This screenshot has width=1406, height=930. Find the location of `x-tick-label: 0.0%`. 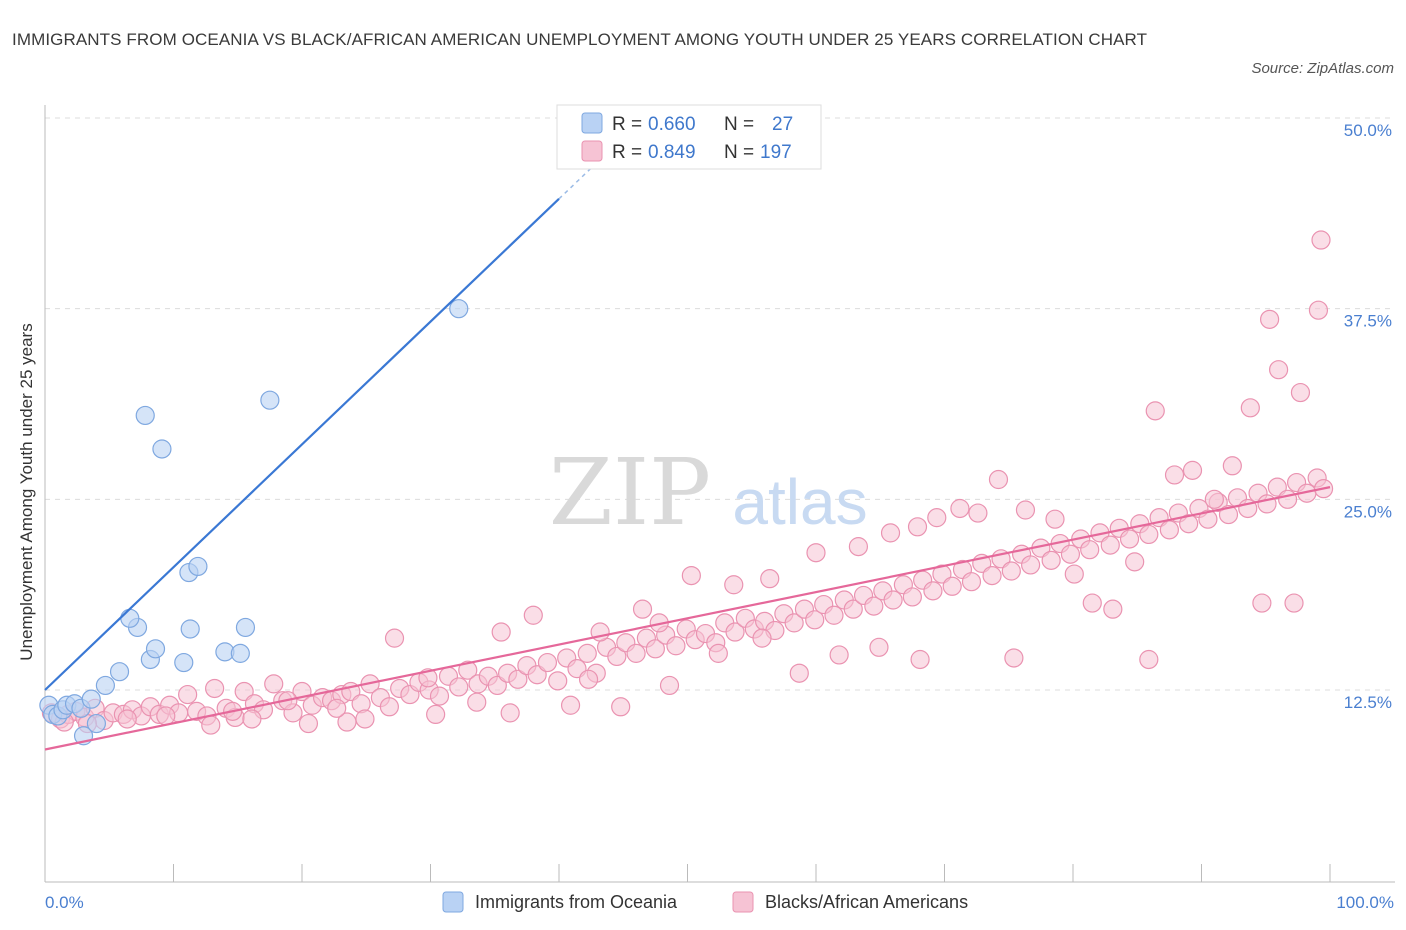

x-tick-label: 0.0% is located at coordinates (64, 902).